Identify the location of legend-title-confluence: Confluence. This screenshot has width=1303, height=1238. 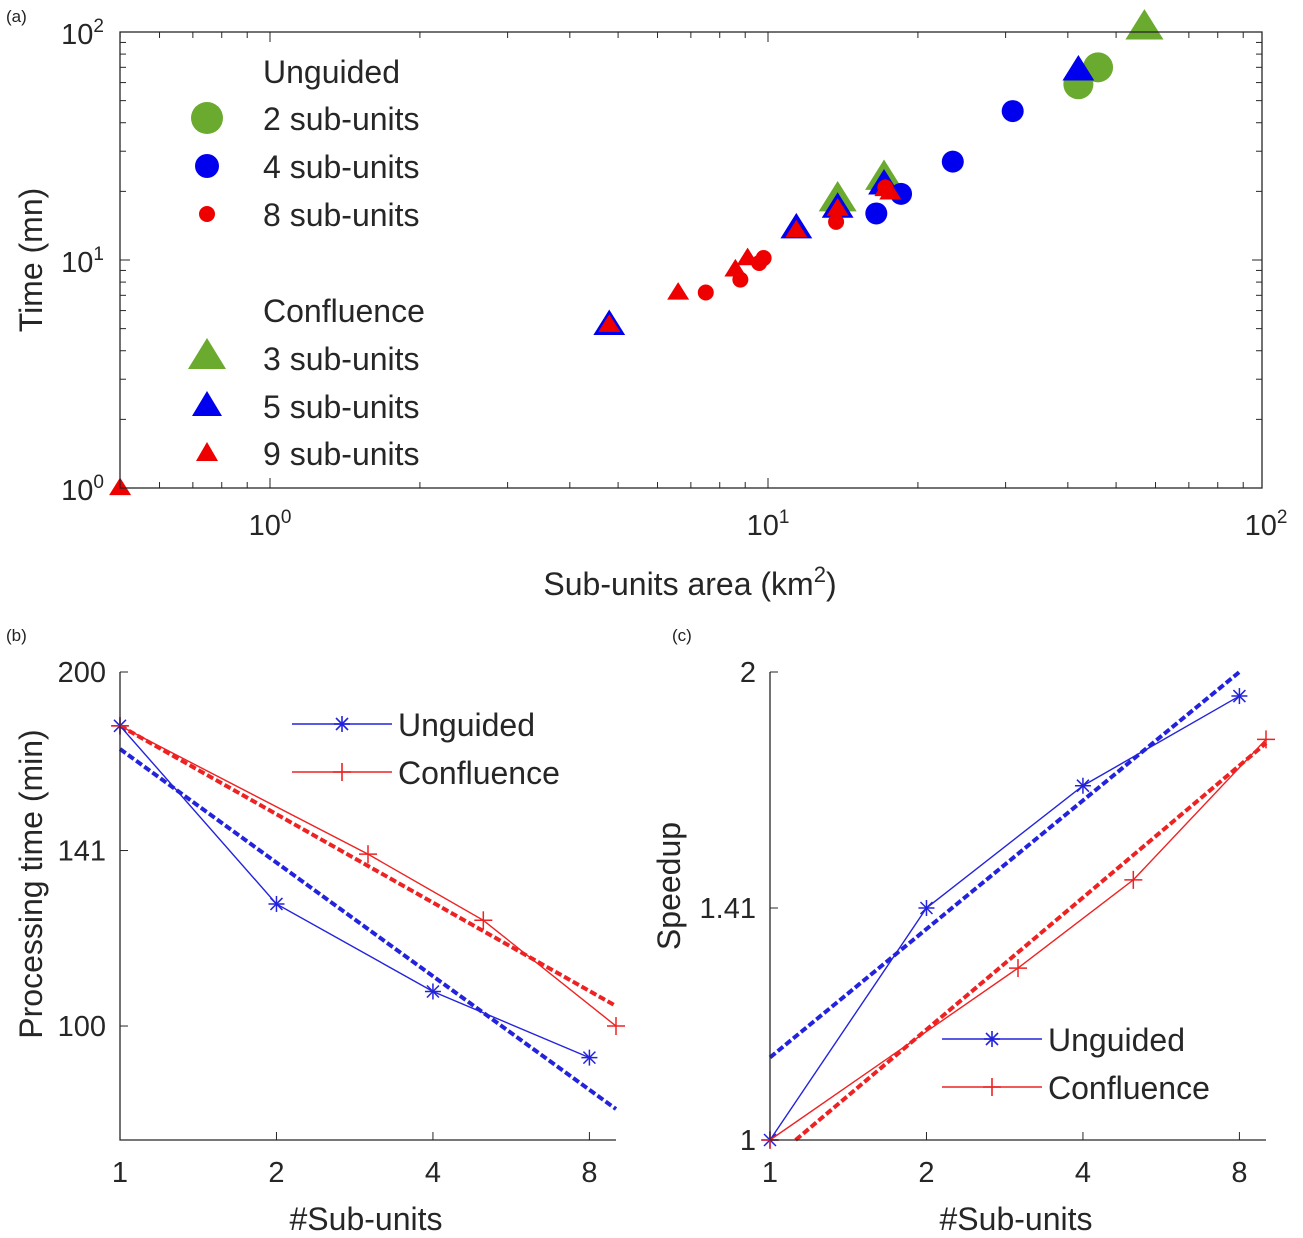
(344, 311).